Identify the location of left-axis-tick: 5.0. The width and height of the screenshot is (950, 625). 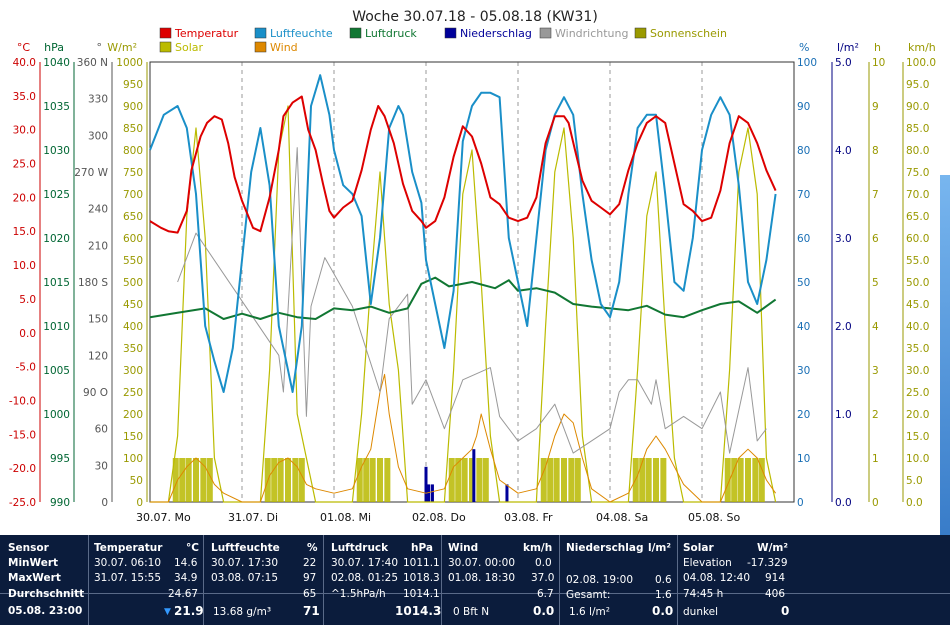
(27, 300).